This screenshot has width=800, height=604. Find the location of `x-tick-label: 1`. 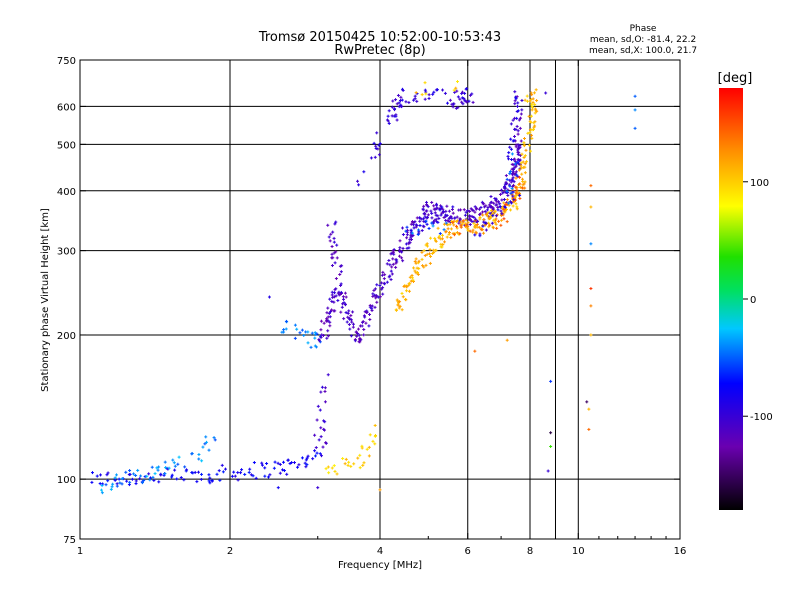

x-tick-label: 1 is located at coordinates (80, 551).